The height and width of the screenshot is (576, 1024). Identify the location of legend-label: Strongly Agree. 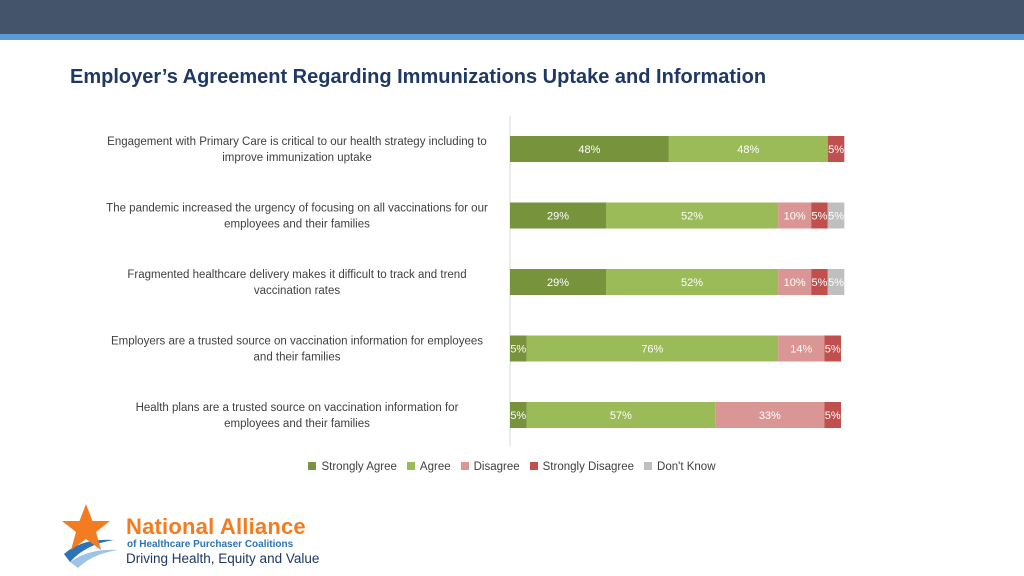
(359, 467).